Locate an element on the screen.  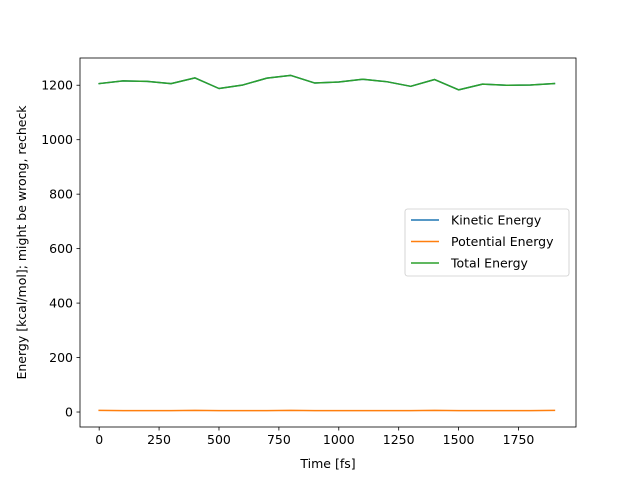
x-tick-label: 250 is located at coordinates (159, 439).